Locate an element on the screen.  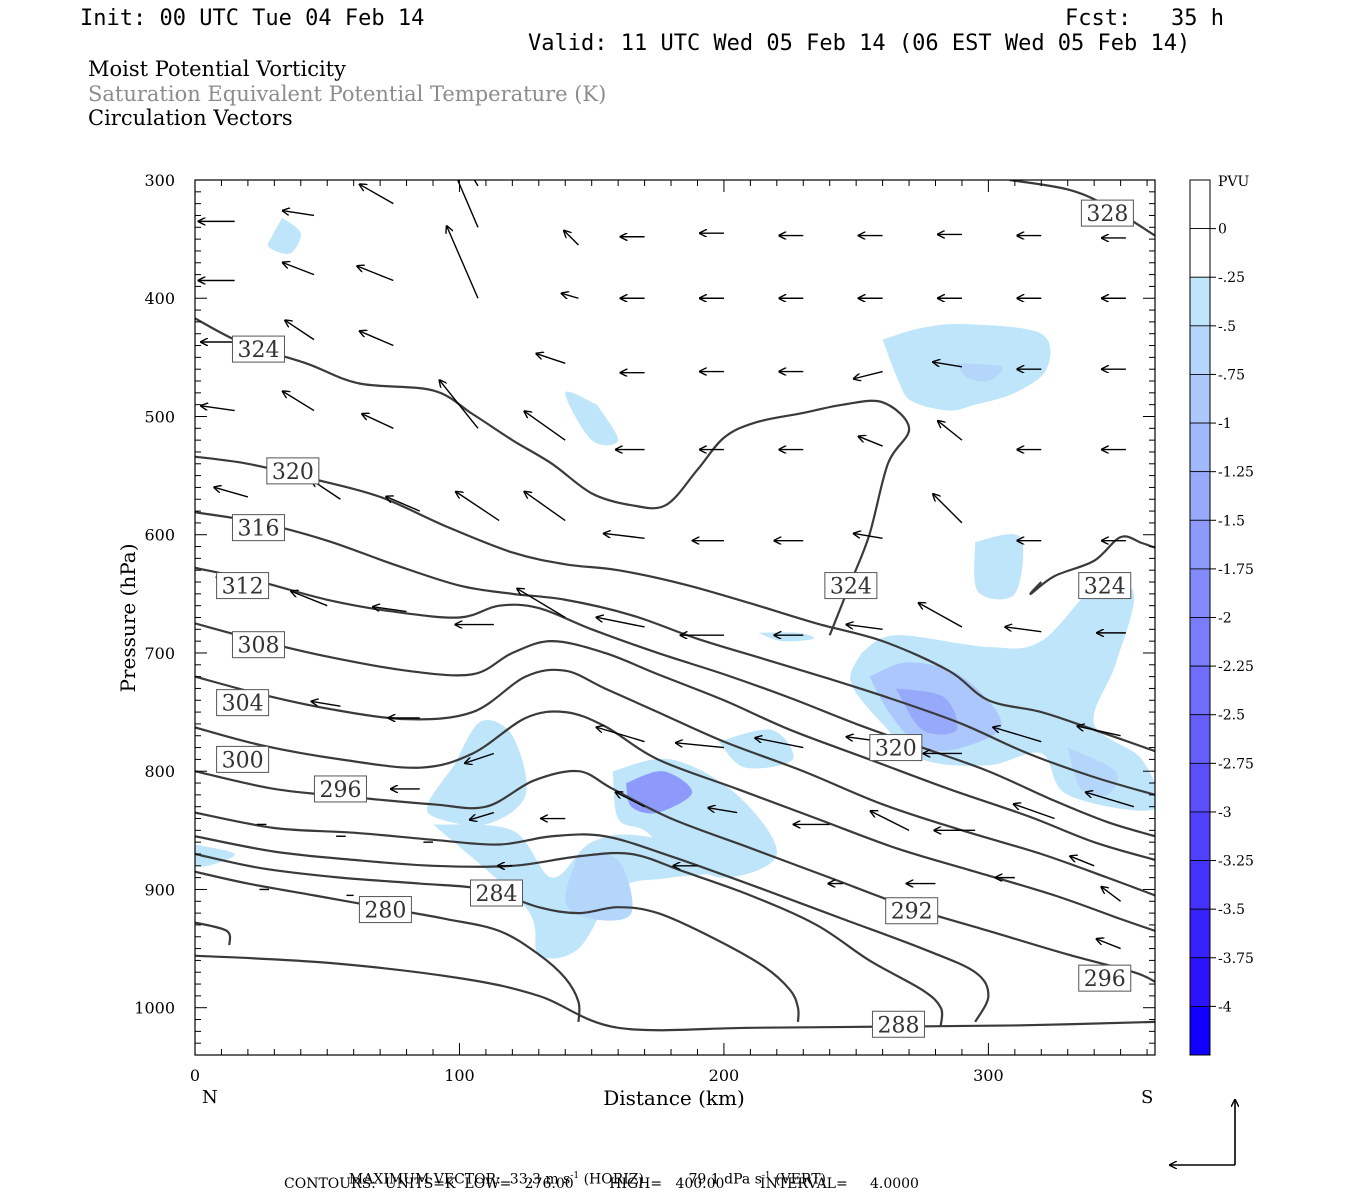
contour-label: 320 is located at coordinates (896, 749).